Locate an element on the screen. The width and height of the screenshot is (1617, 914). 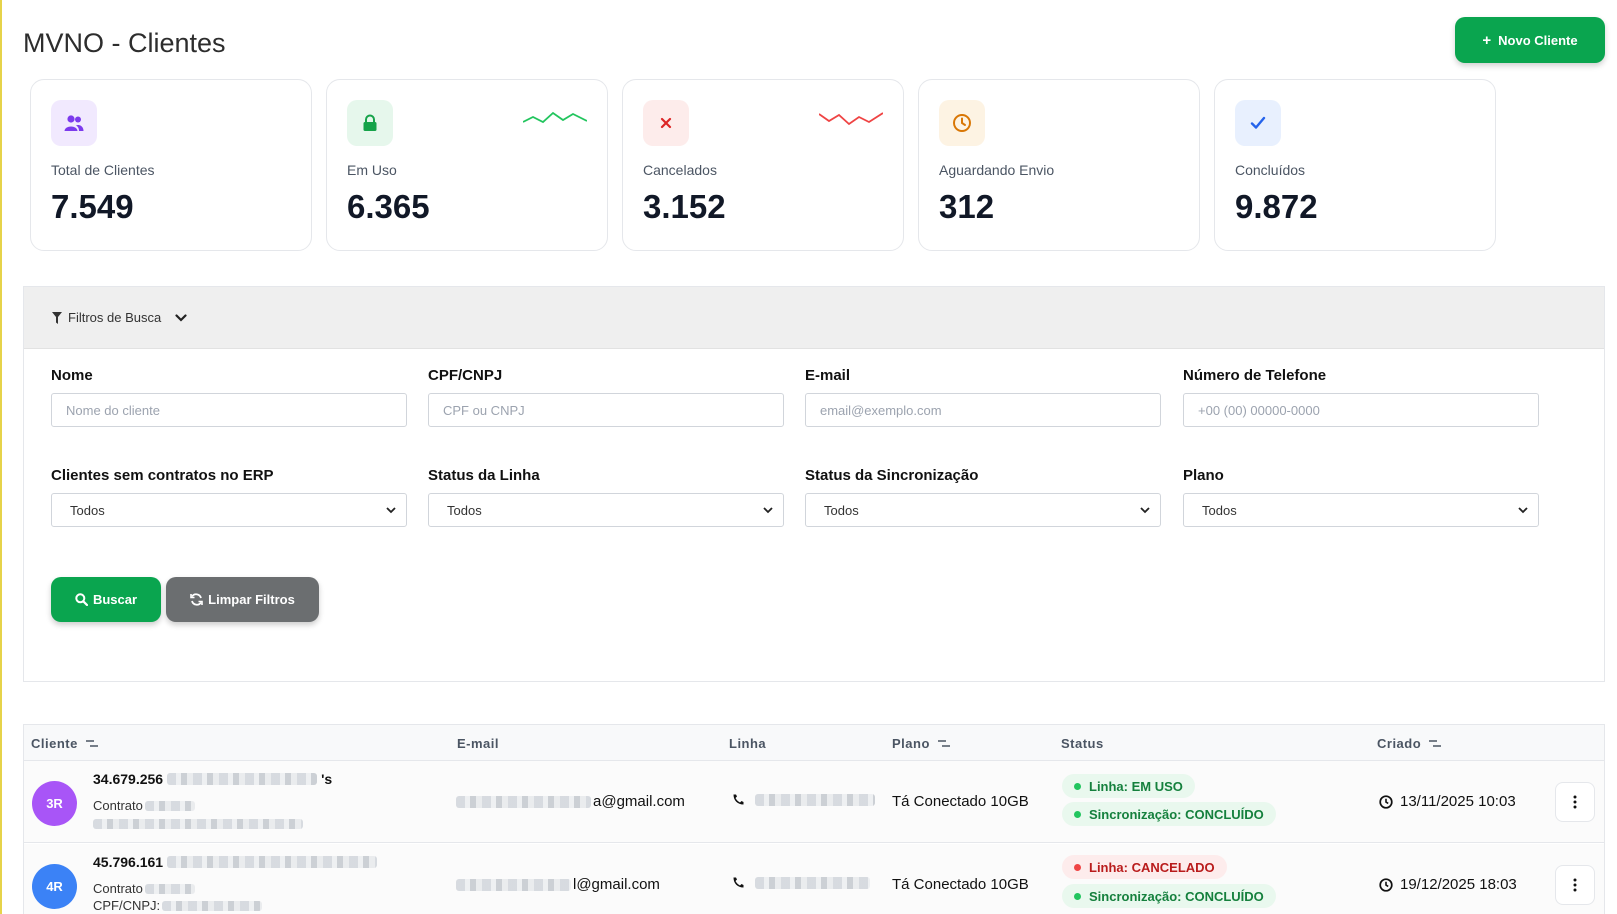
col-cliente: Cliente is located at coordinates (64, 743).